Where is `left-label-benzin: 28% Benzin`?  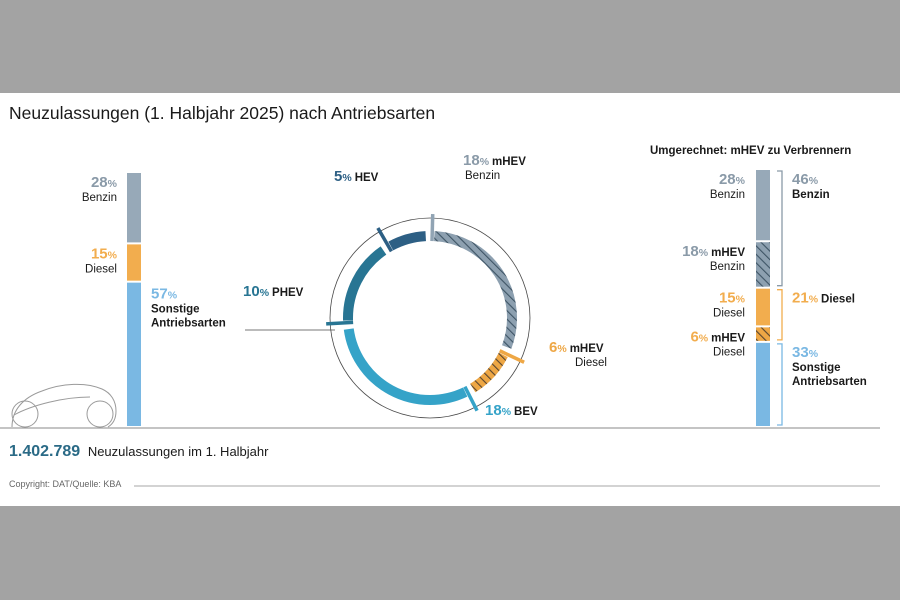 left-label-benzin: 28% Benzin is located at coordinates (100, 189).